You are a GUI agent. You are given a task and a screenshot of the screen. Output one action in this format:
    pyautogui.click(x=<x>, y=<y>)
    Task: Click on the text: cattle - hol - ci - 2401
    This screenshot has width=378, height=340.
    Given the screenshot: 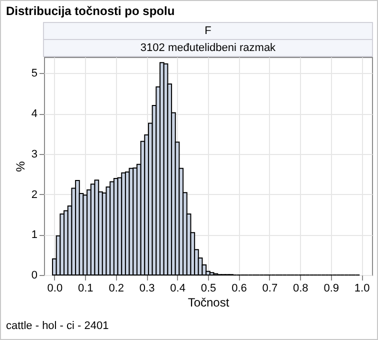 What is the action you would take?
    pyautogui.click(x=57, y=326)
    